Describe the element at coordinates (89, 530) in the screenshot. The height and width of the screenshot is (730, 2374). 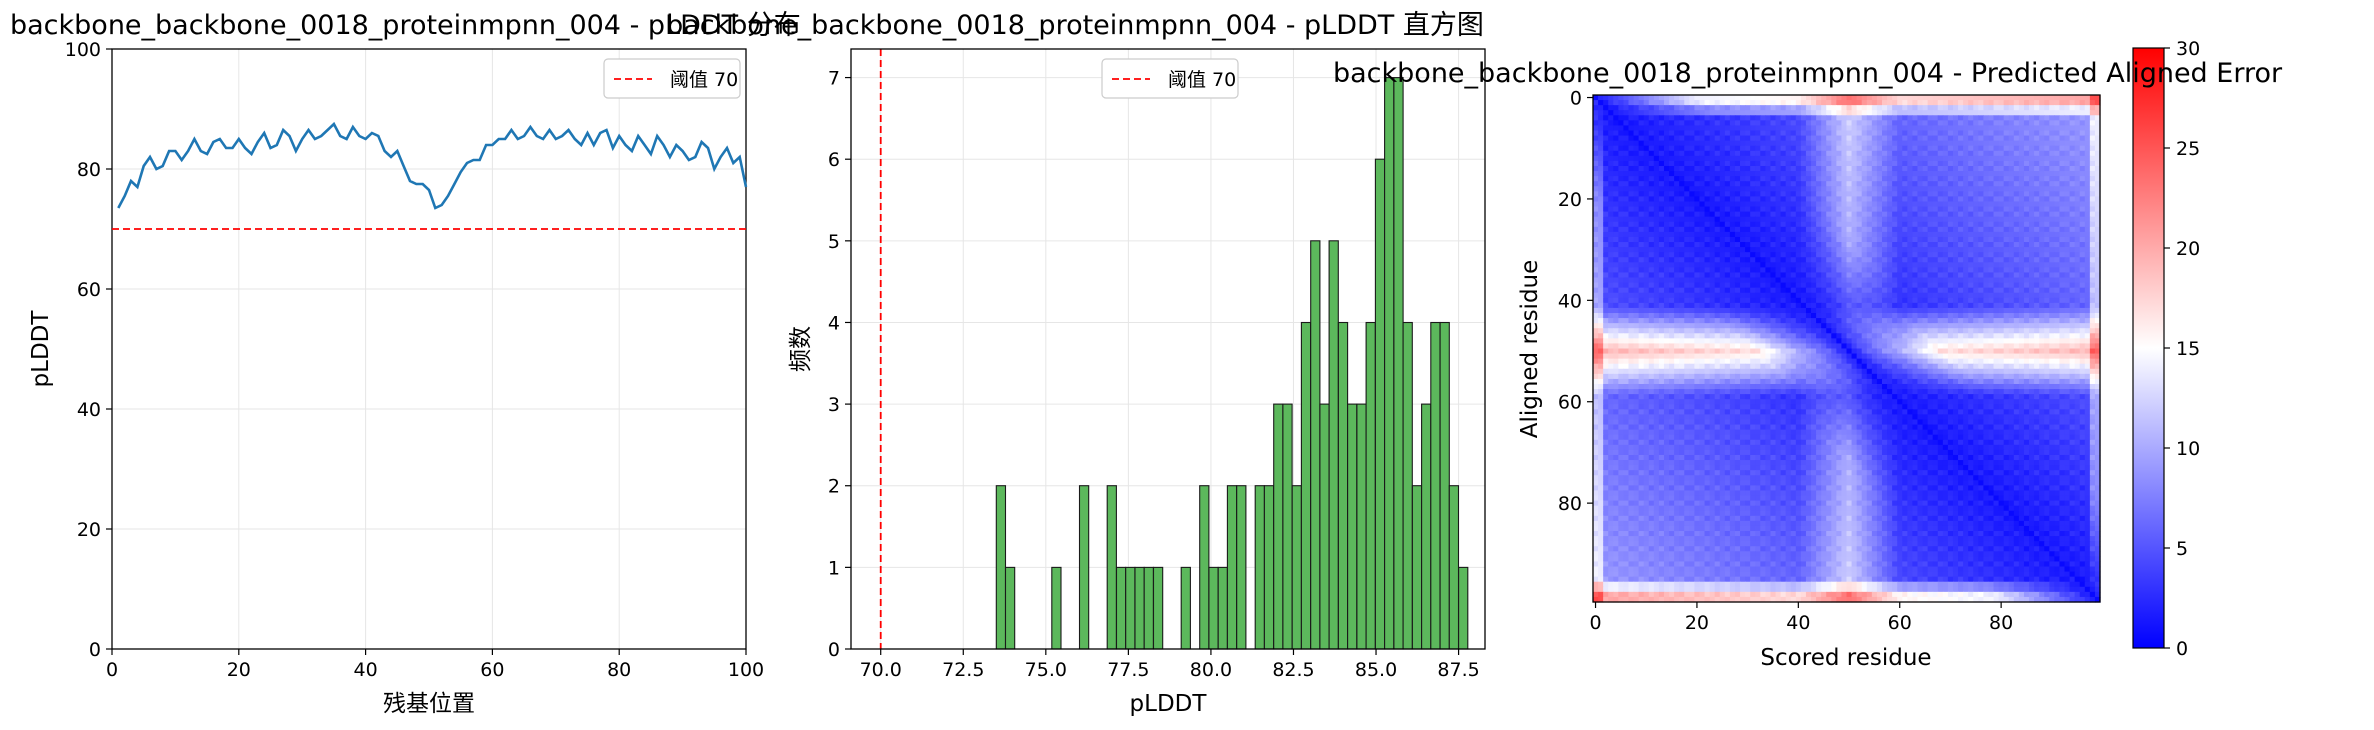
I see `y-tick-label: 20` at that location.